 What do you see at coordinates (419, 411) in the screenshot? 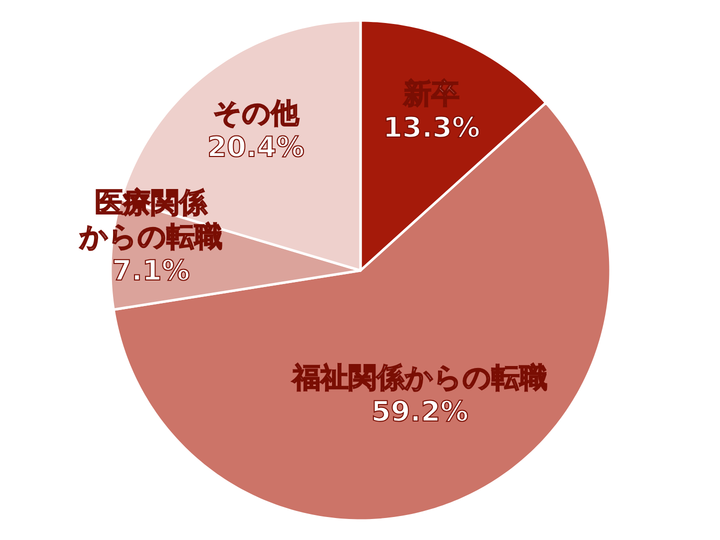
I see `data-label: 59.2%` at bounding box center [419, 411].